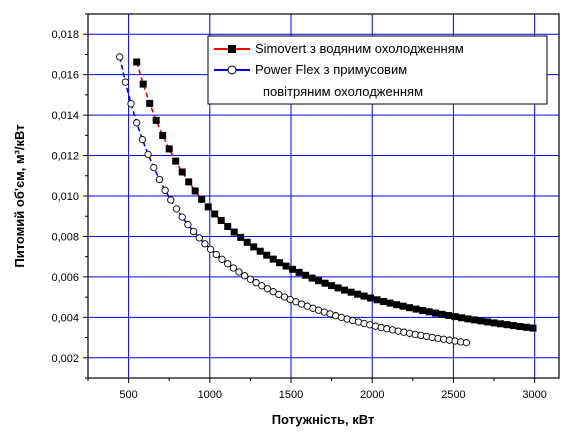 The height and width of the screenshot is (432, 574). I want to click on legend-marker-powerflex, so click(232, 70).